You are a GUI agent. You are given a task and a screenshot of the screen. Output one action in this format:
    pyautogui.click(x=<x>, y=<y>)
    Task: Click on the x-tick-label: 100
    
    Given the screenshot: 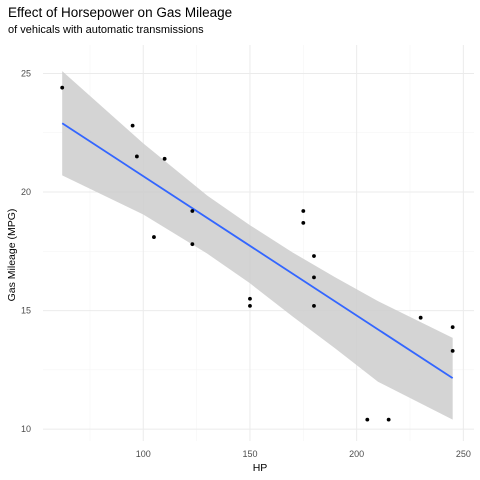 What is the action you would take?
    pyautogui.click(x=143, y=454)
    